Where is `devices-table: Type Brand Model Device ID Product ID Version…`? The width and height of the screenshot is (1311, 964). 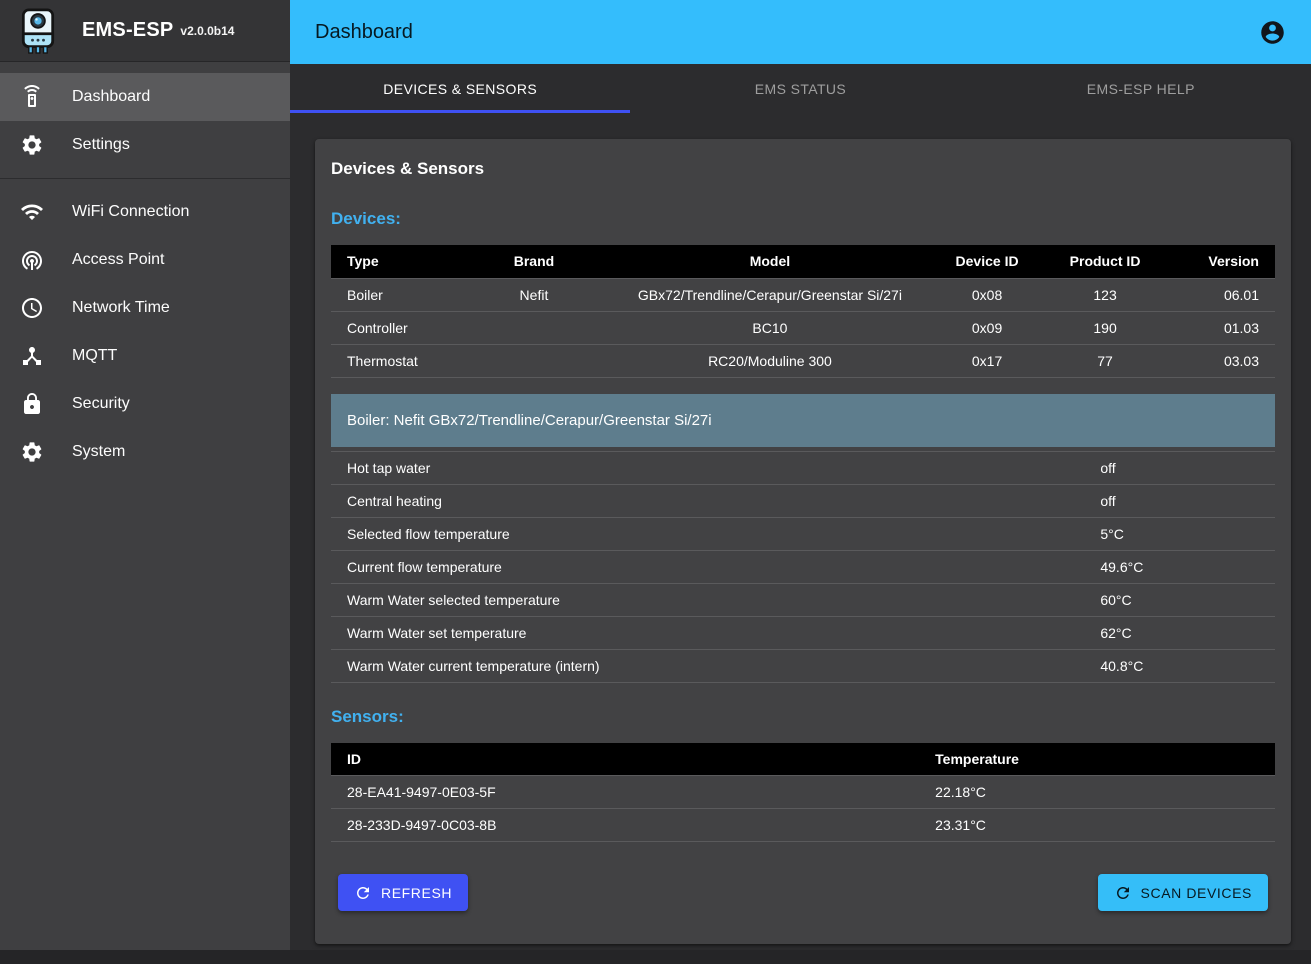
devices-table: Type Brand Model Device ID Product ID Version… is located at coordinates (803, 311).